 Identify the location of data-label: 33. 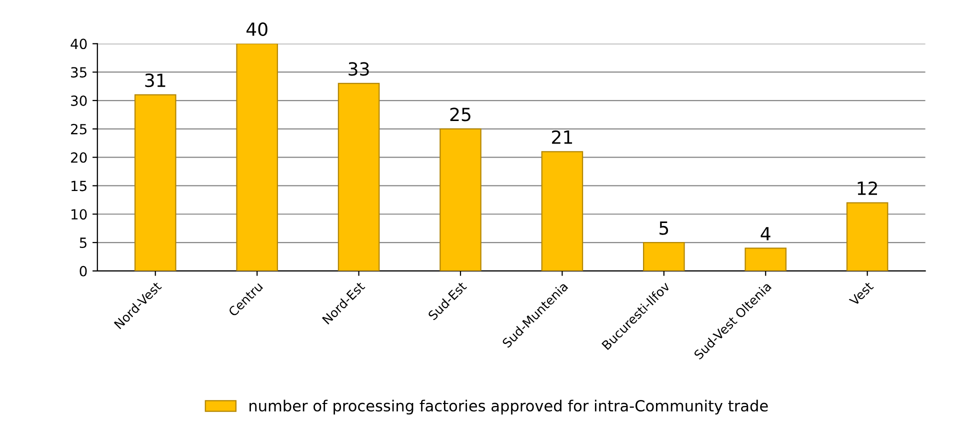
(358, 69).